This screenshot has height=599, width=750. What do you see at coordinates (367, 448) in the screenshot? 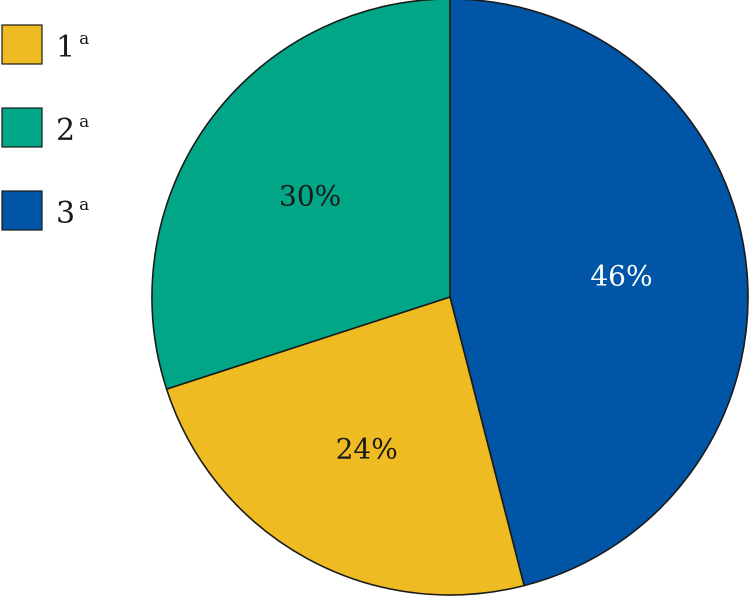
I see `slice-label-1: 24%` at bounding box center [367, 448].